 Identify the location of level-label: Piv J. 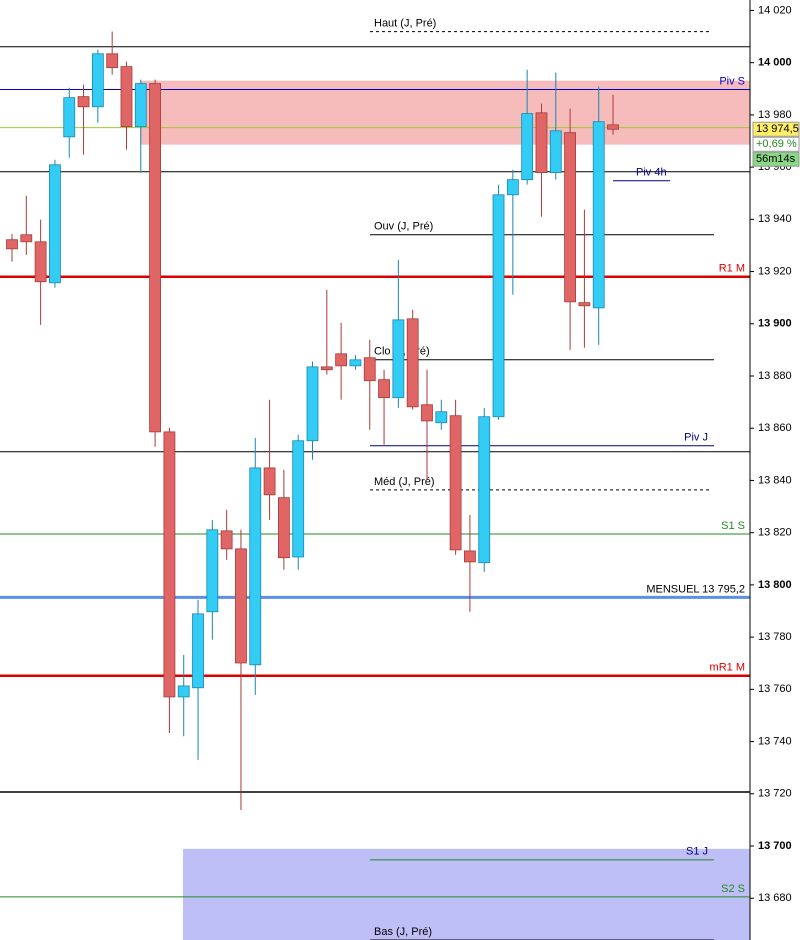
(696, 438).